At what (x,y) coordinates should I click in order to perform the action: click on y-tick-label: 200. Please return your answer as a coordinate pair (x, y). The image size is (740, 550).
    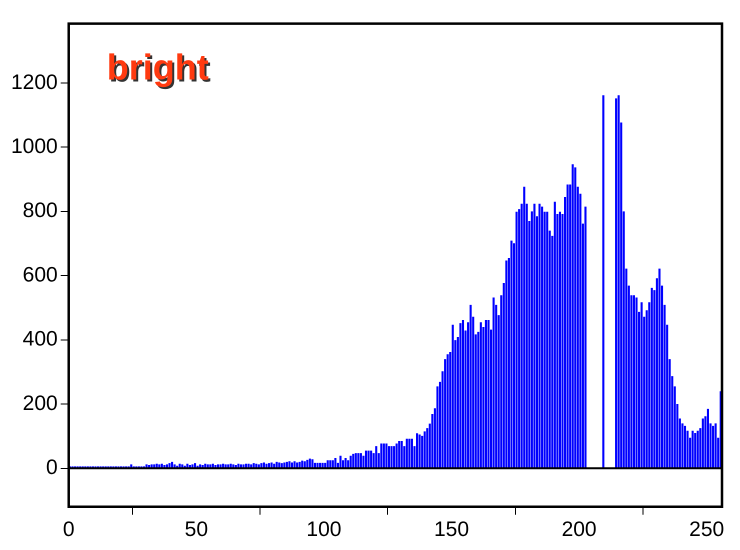
    Looking at the image, I should click on (40, 403).